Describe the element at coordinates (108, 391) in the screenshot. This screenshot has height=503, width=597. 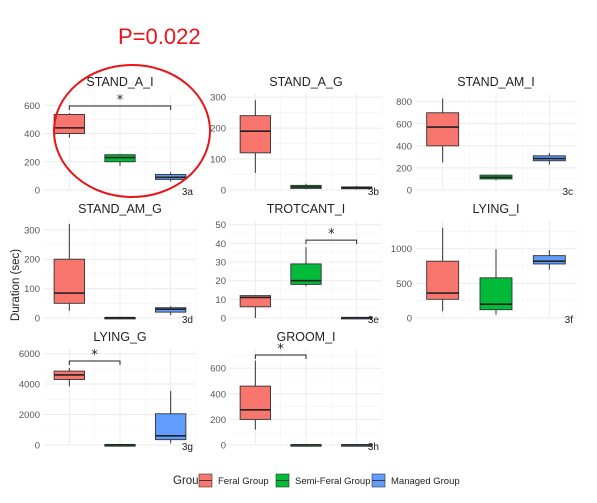
I see `panel-lying-g: 0 2000 4000 6000 LYING_G * 3g` at that location.